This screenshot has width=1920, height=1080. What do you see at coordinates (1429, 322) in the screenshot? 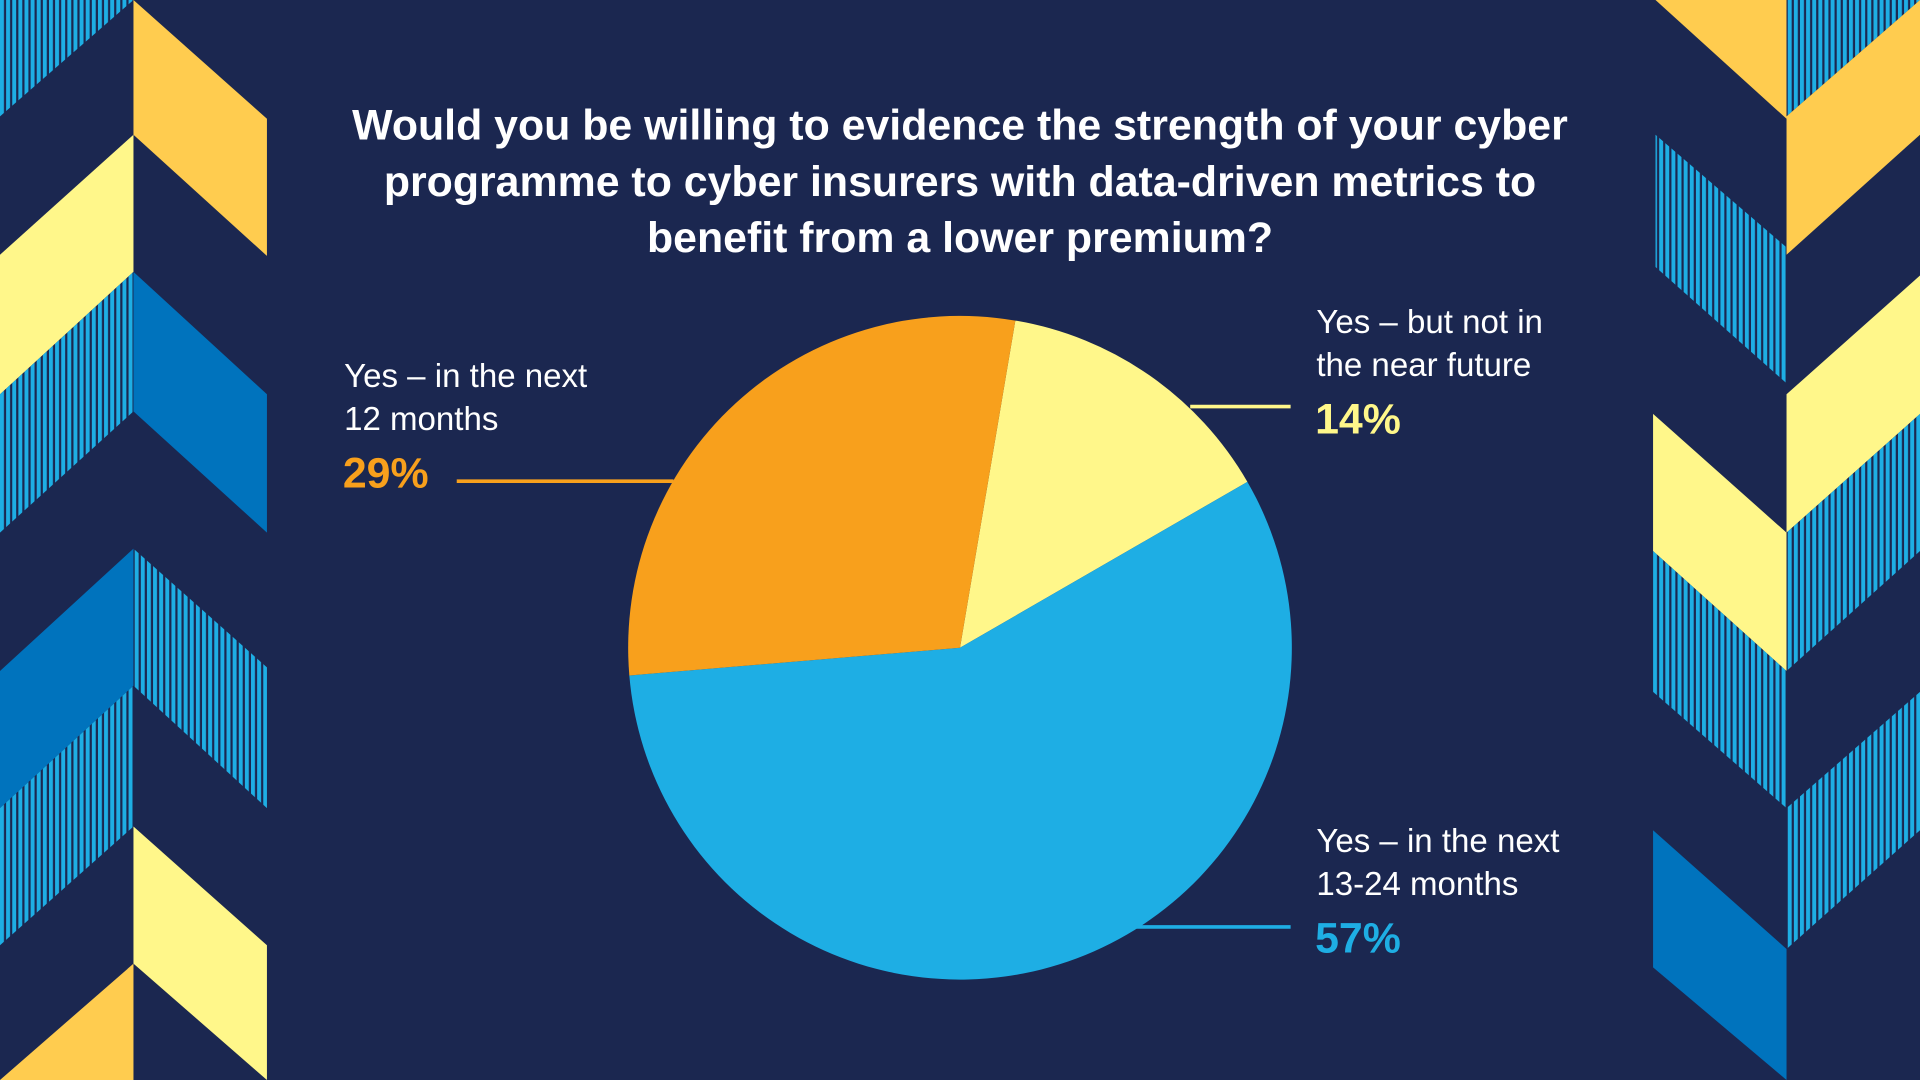
I see `slice-label-line: Yes – but not in` at bounding box center [1429, 322].